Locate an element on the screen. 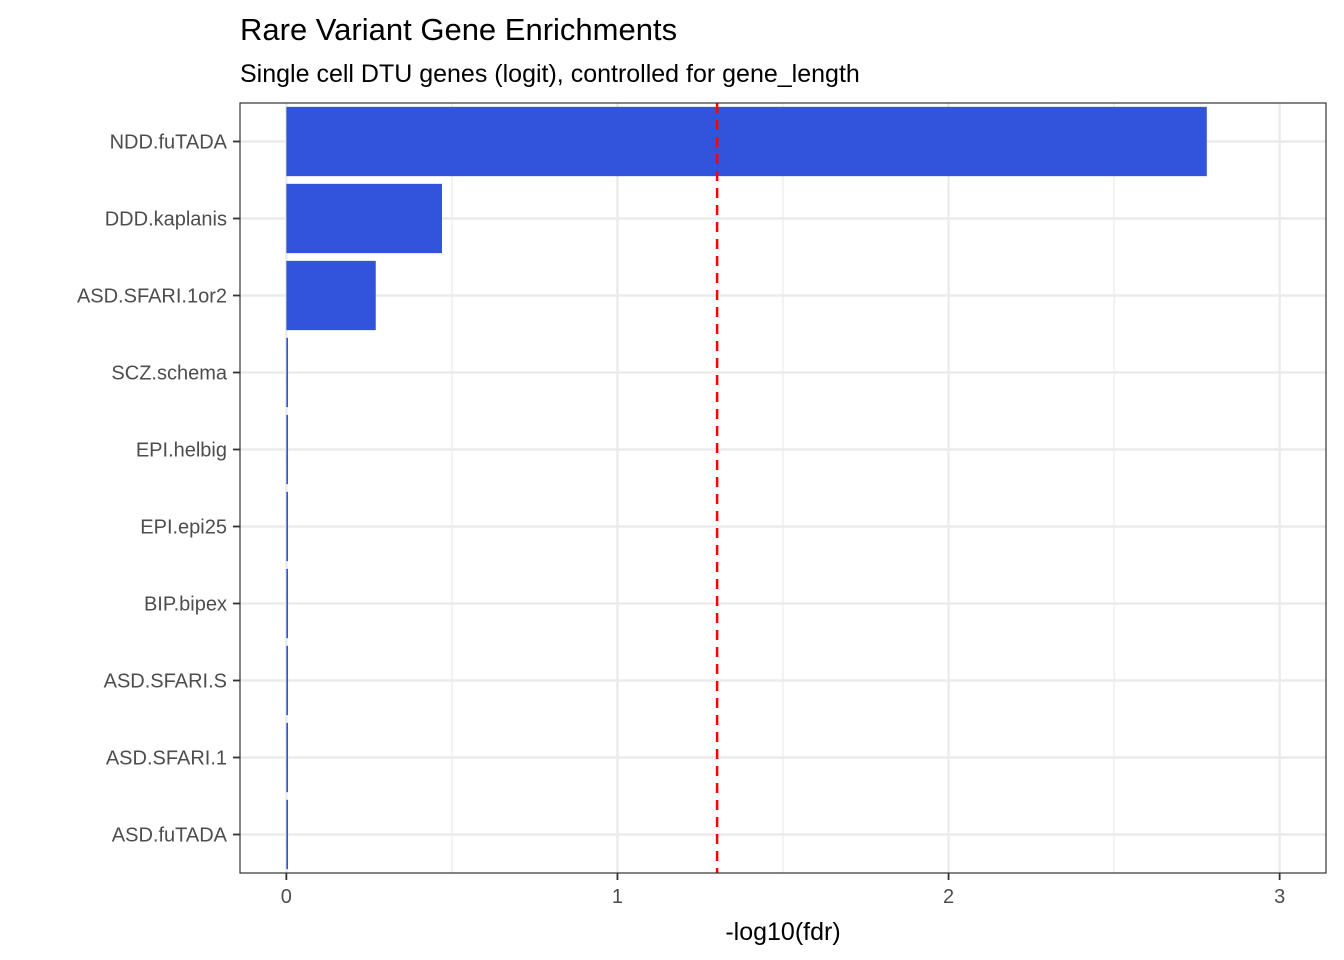 The height and width of the screenshot is (960, 1344). bar-NDD.fuTADA is located at coordinates (746, 141).